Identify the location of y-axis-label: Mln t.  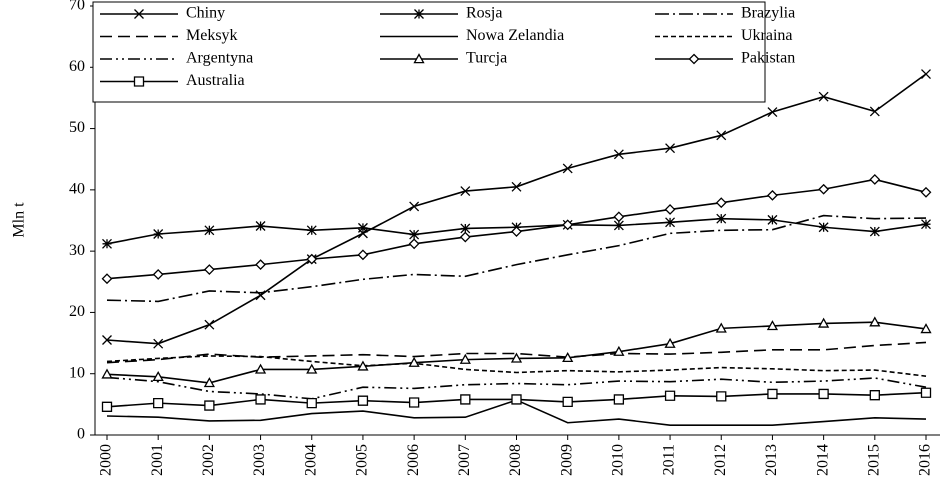
(19, 220).